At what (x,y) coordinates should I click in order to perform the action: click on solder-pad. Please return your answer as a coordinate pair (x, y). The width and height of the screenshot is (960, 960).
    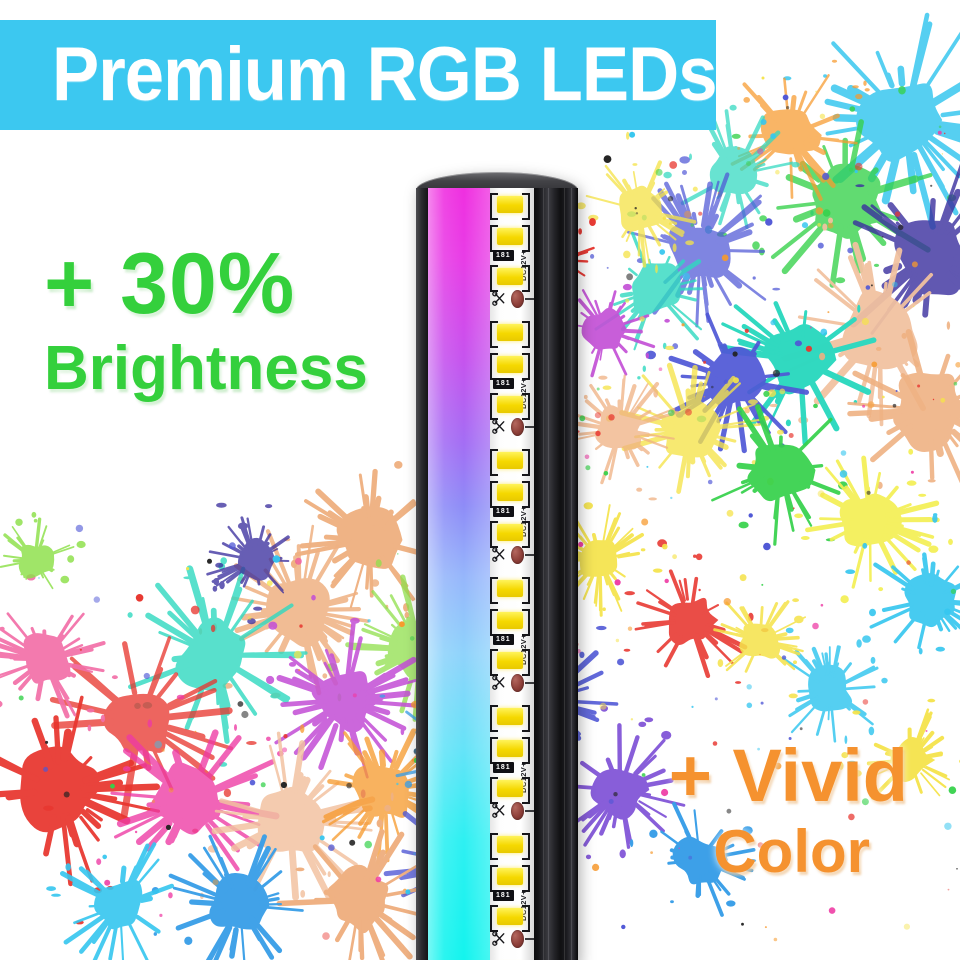
    Looking at the image, I should click on (517, 299).